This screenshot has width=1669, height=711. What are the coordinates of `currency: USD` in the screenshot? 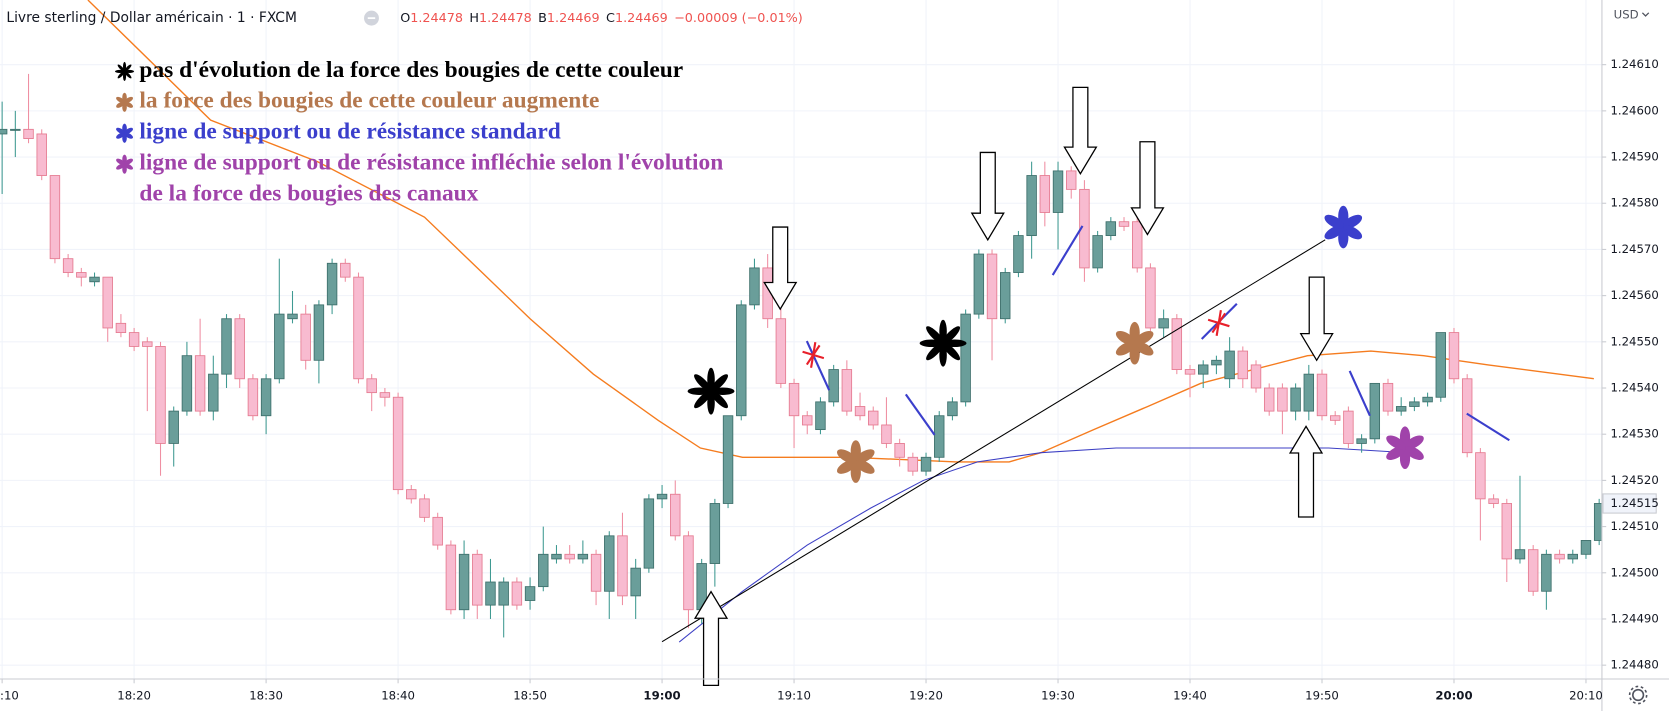 It's located at (1626, 14).